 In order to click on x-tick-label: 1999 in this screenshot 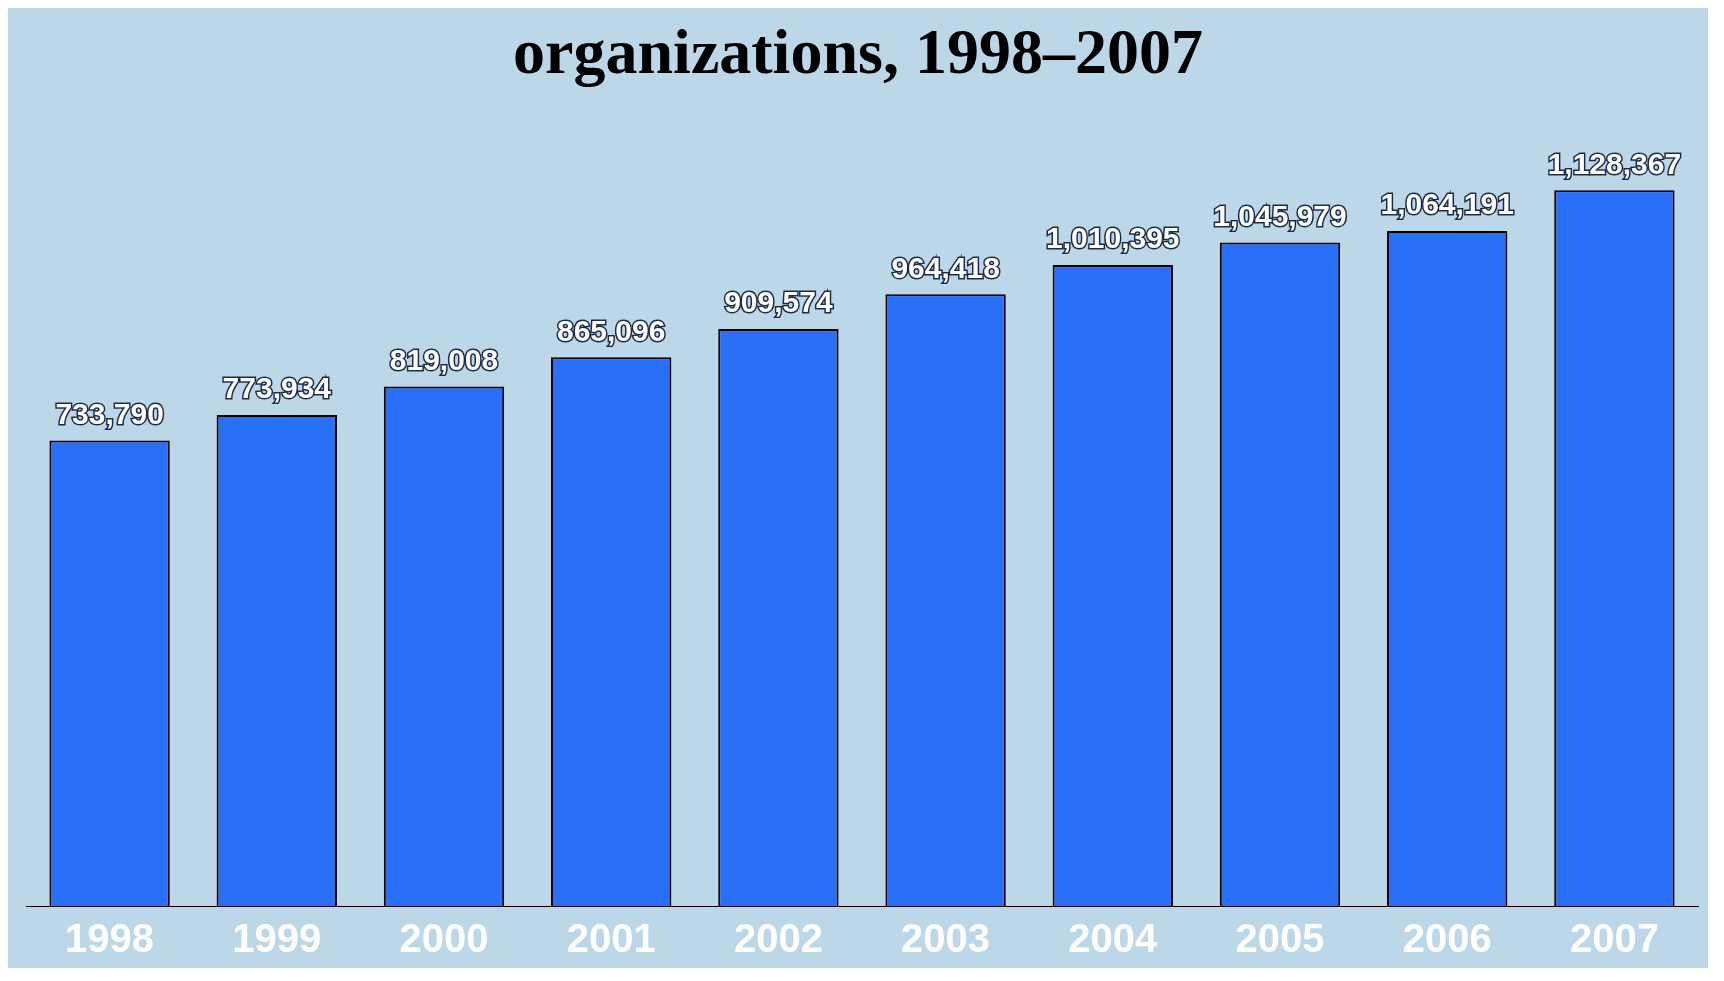, I will do `click(277, 938)`.